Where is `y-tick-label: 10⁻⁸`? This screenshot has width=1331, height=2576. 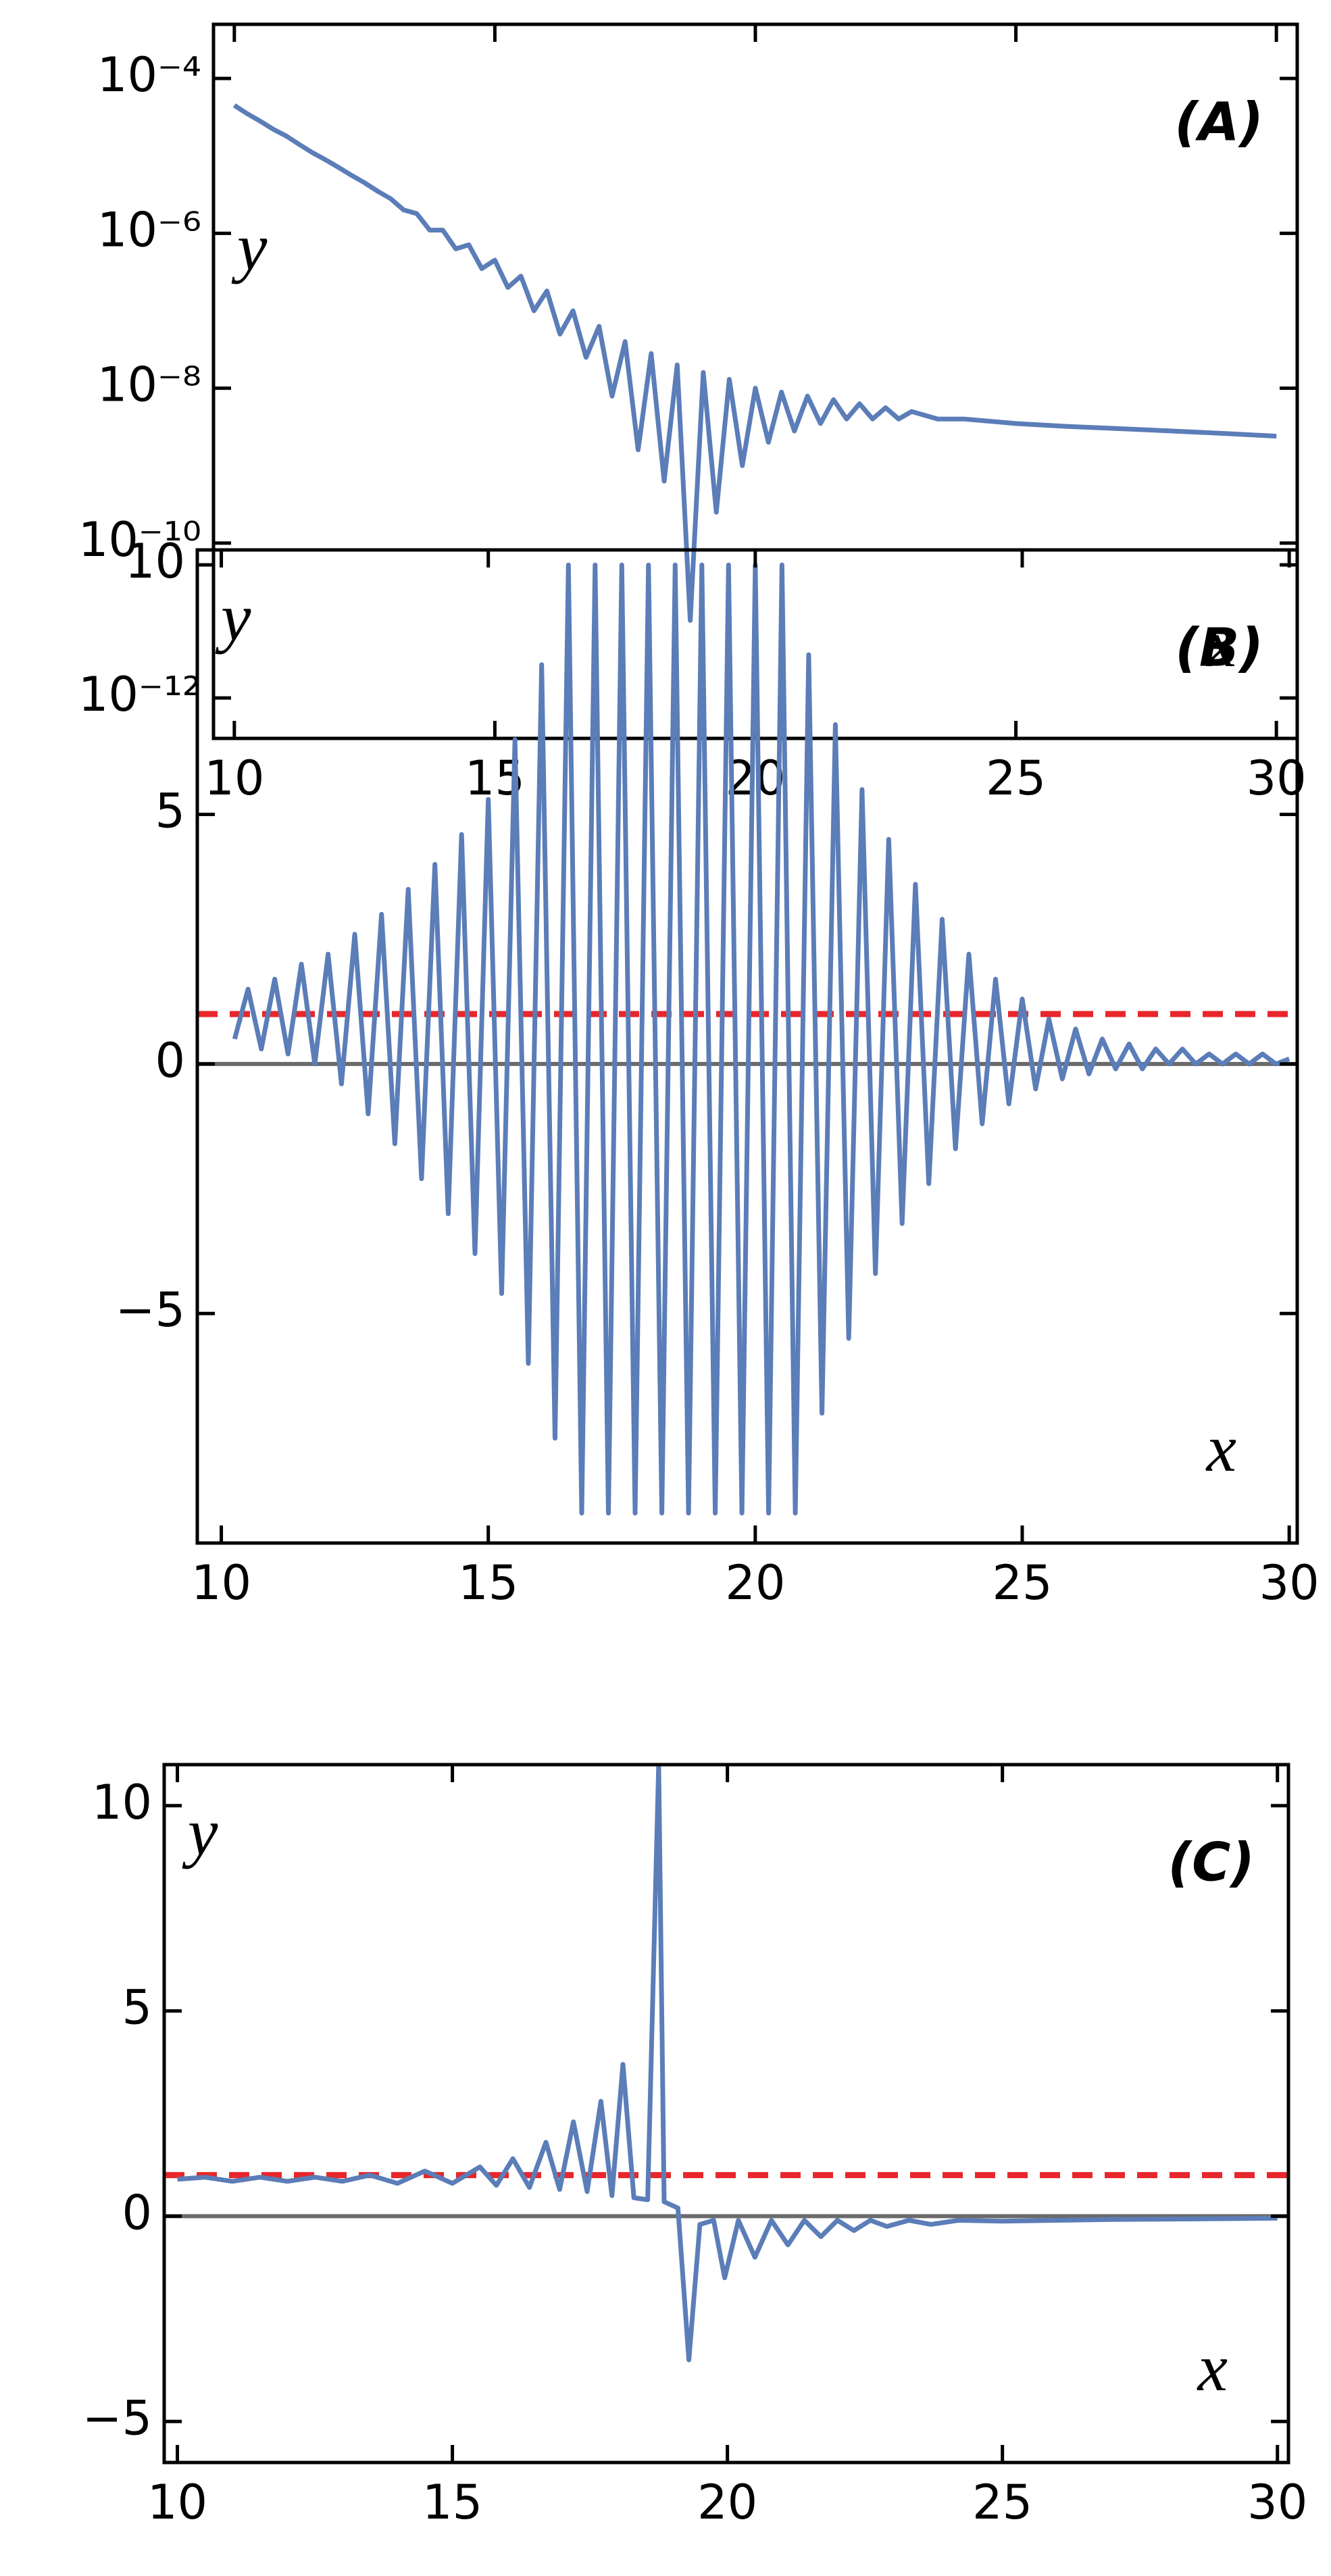
y-tick-label: 10⁻⁸ is located at coordinates (149, 385).